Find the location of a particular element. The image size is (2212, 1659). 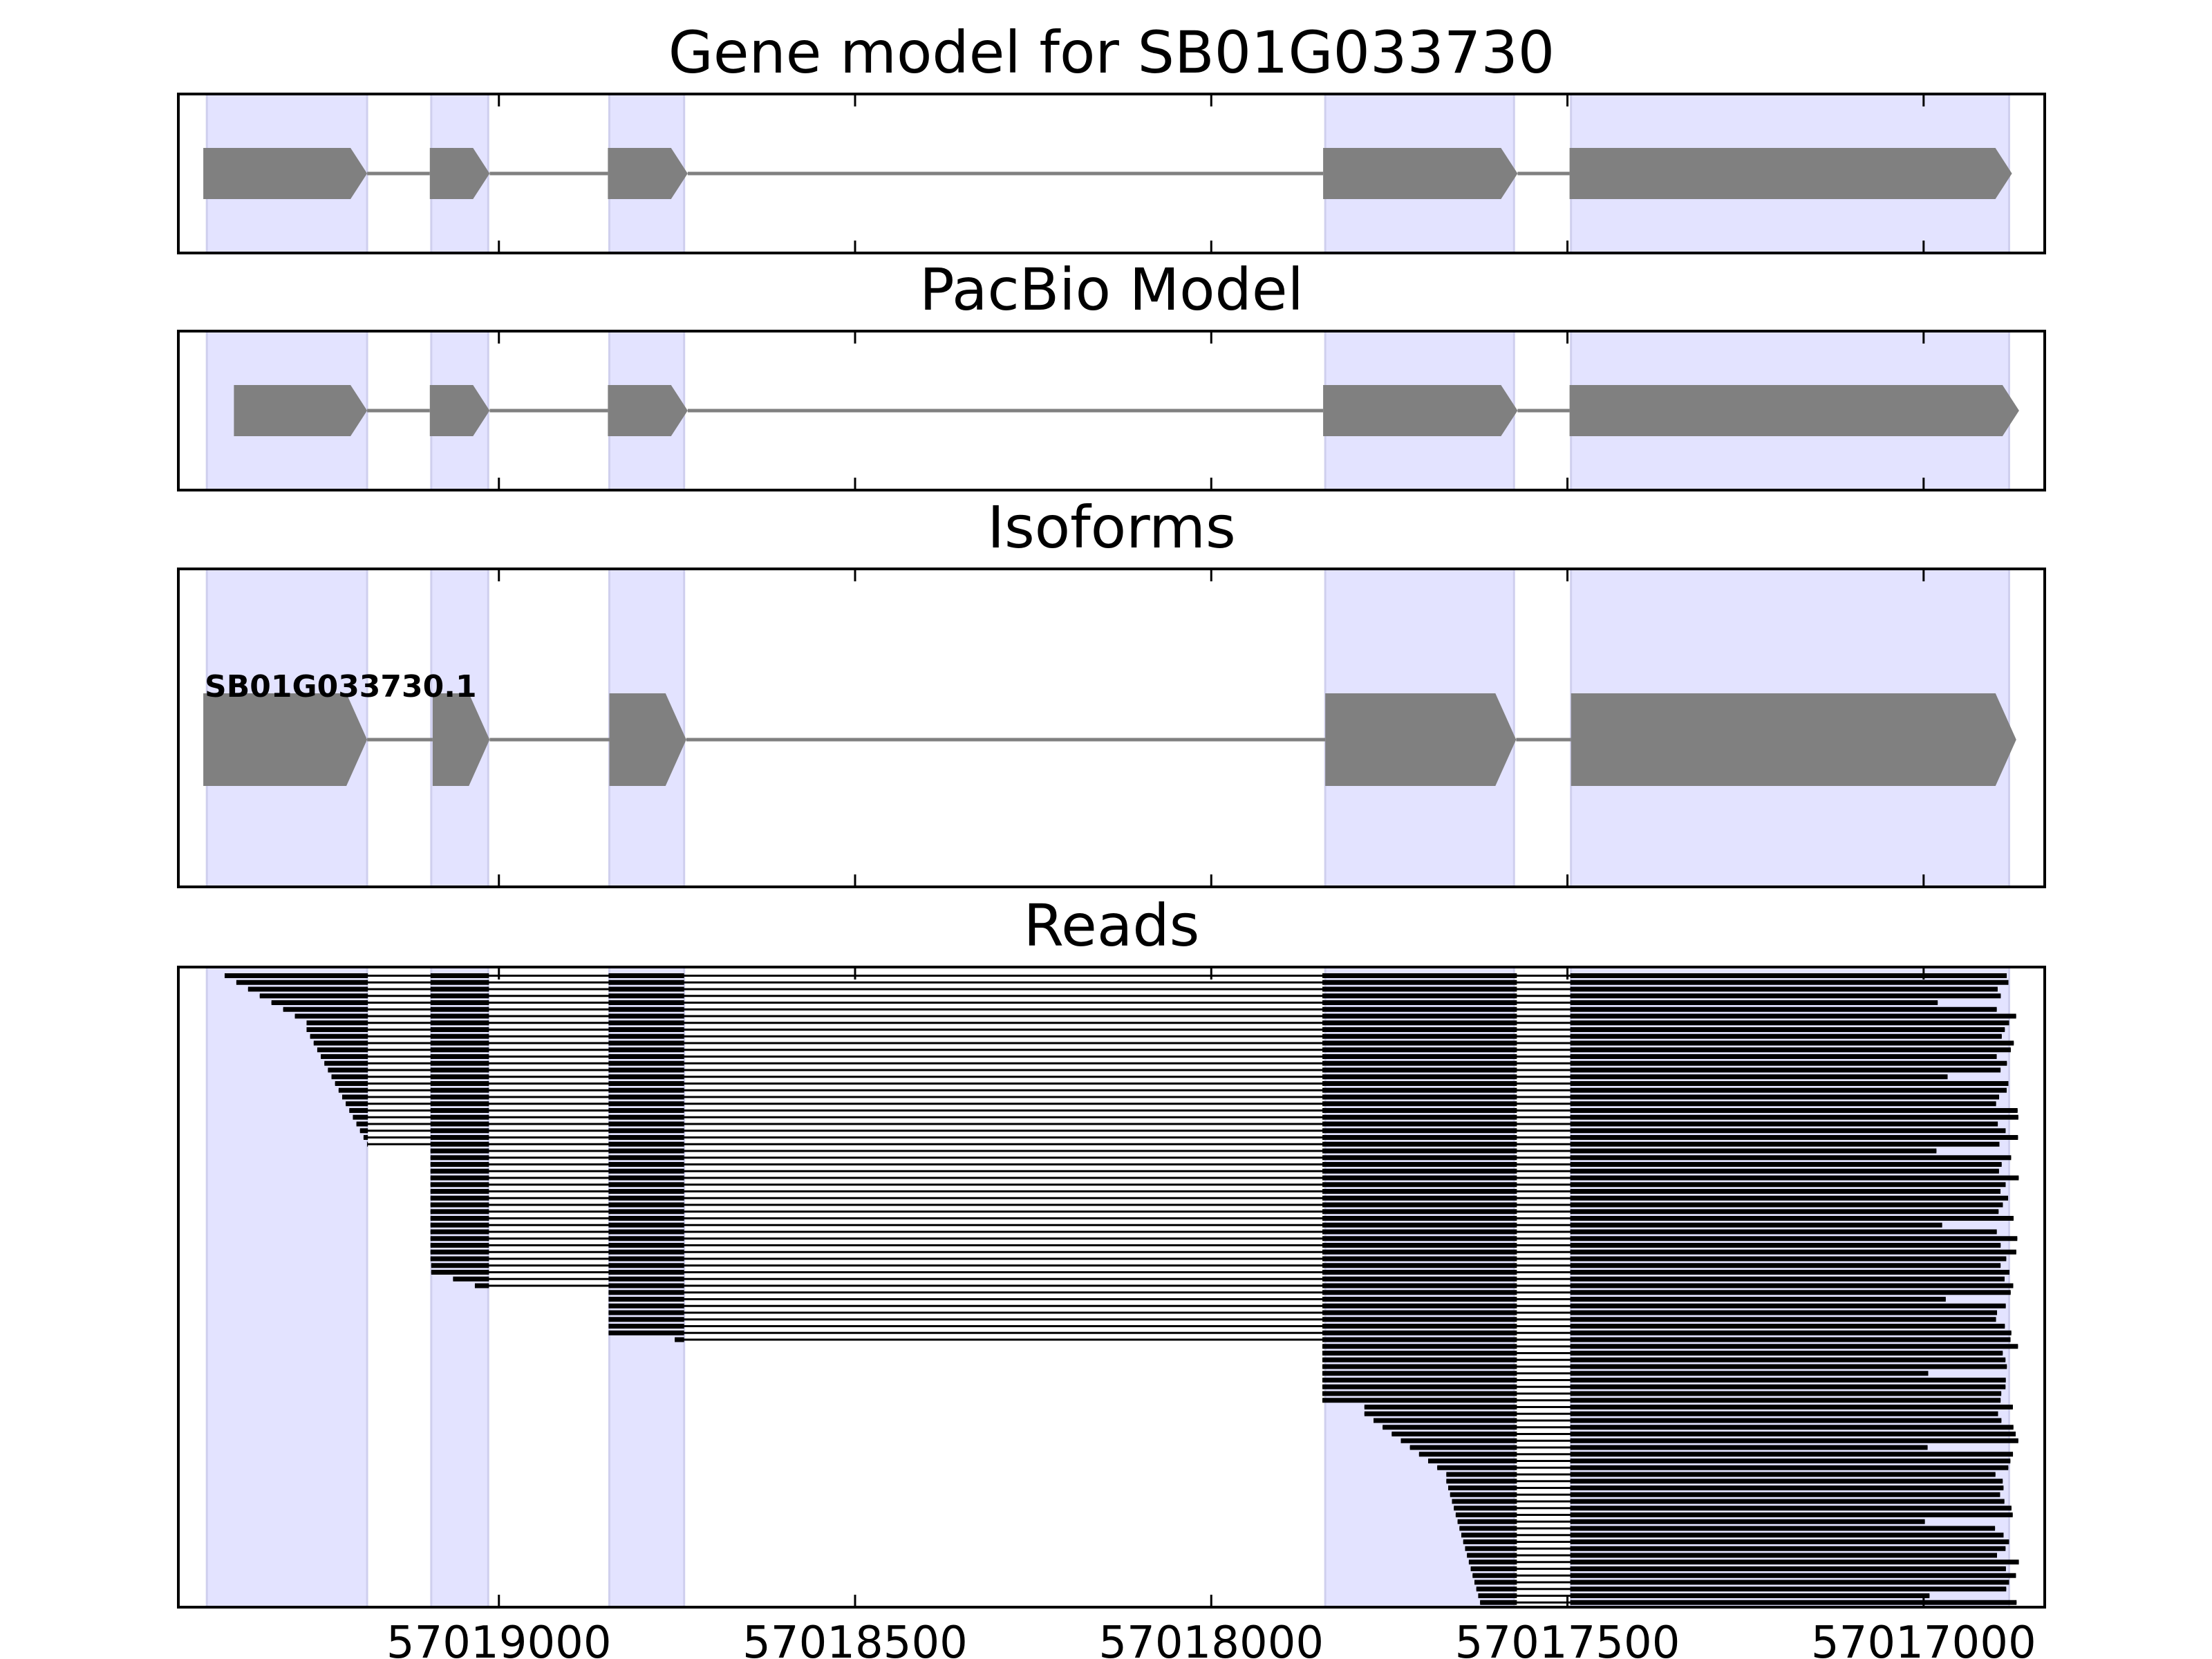

gene-model-title: Gene model for SB01G033730 is located at coordinates (1111, 53).